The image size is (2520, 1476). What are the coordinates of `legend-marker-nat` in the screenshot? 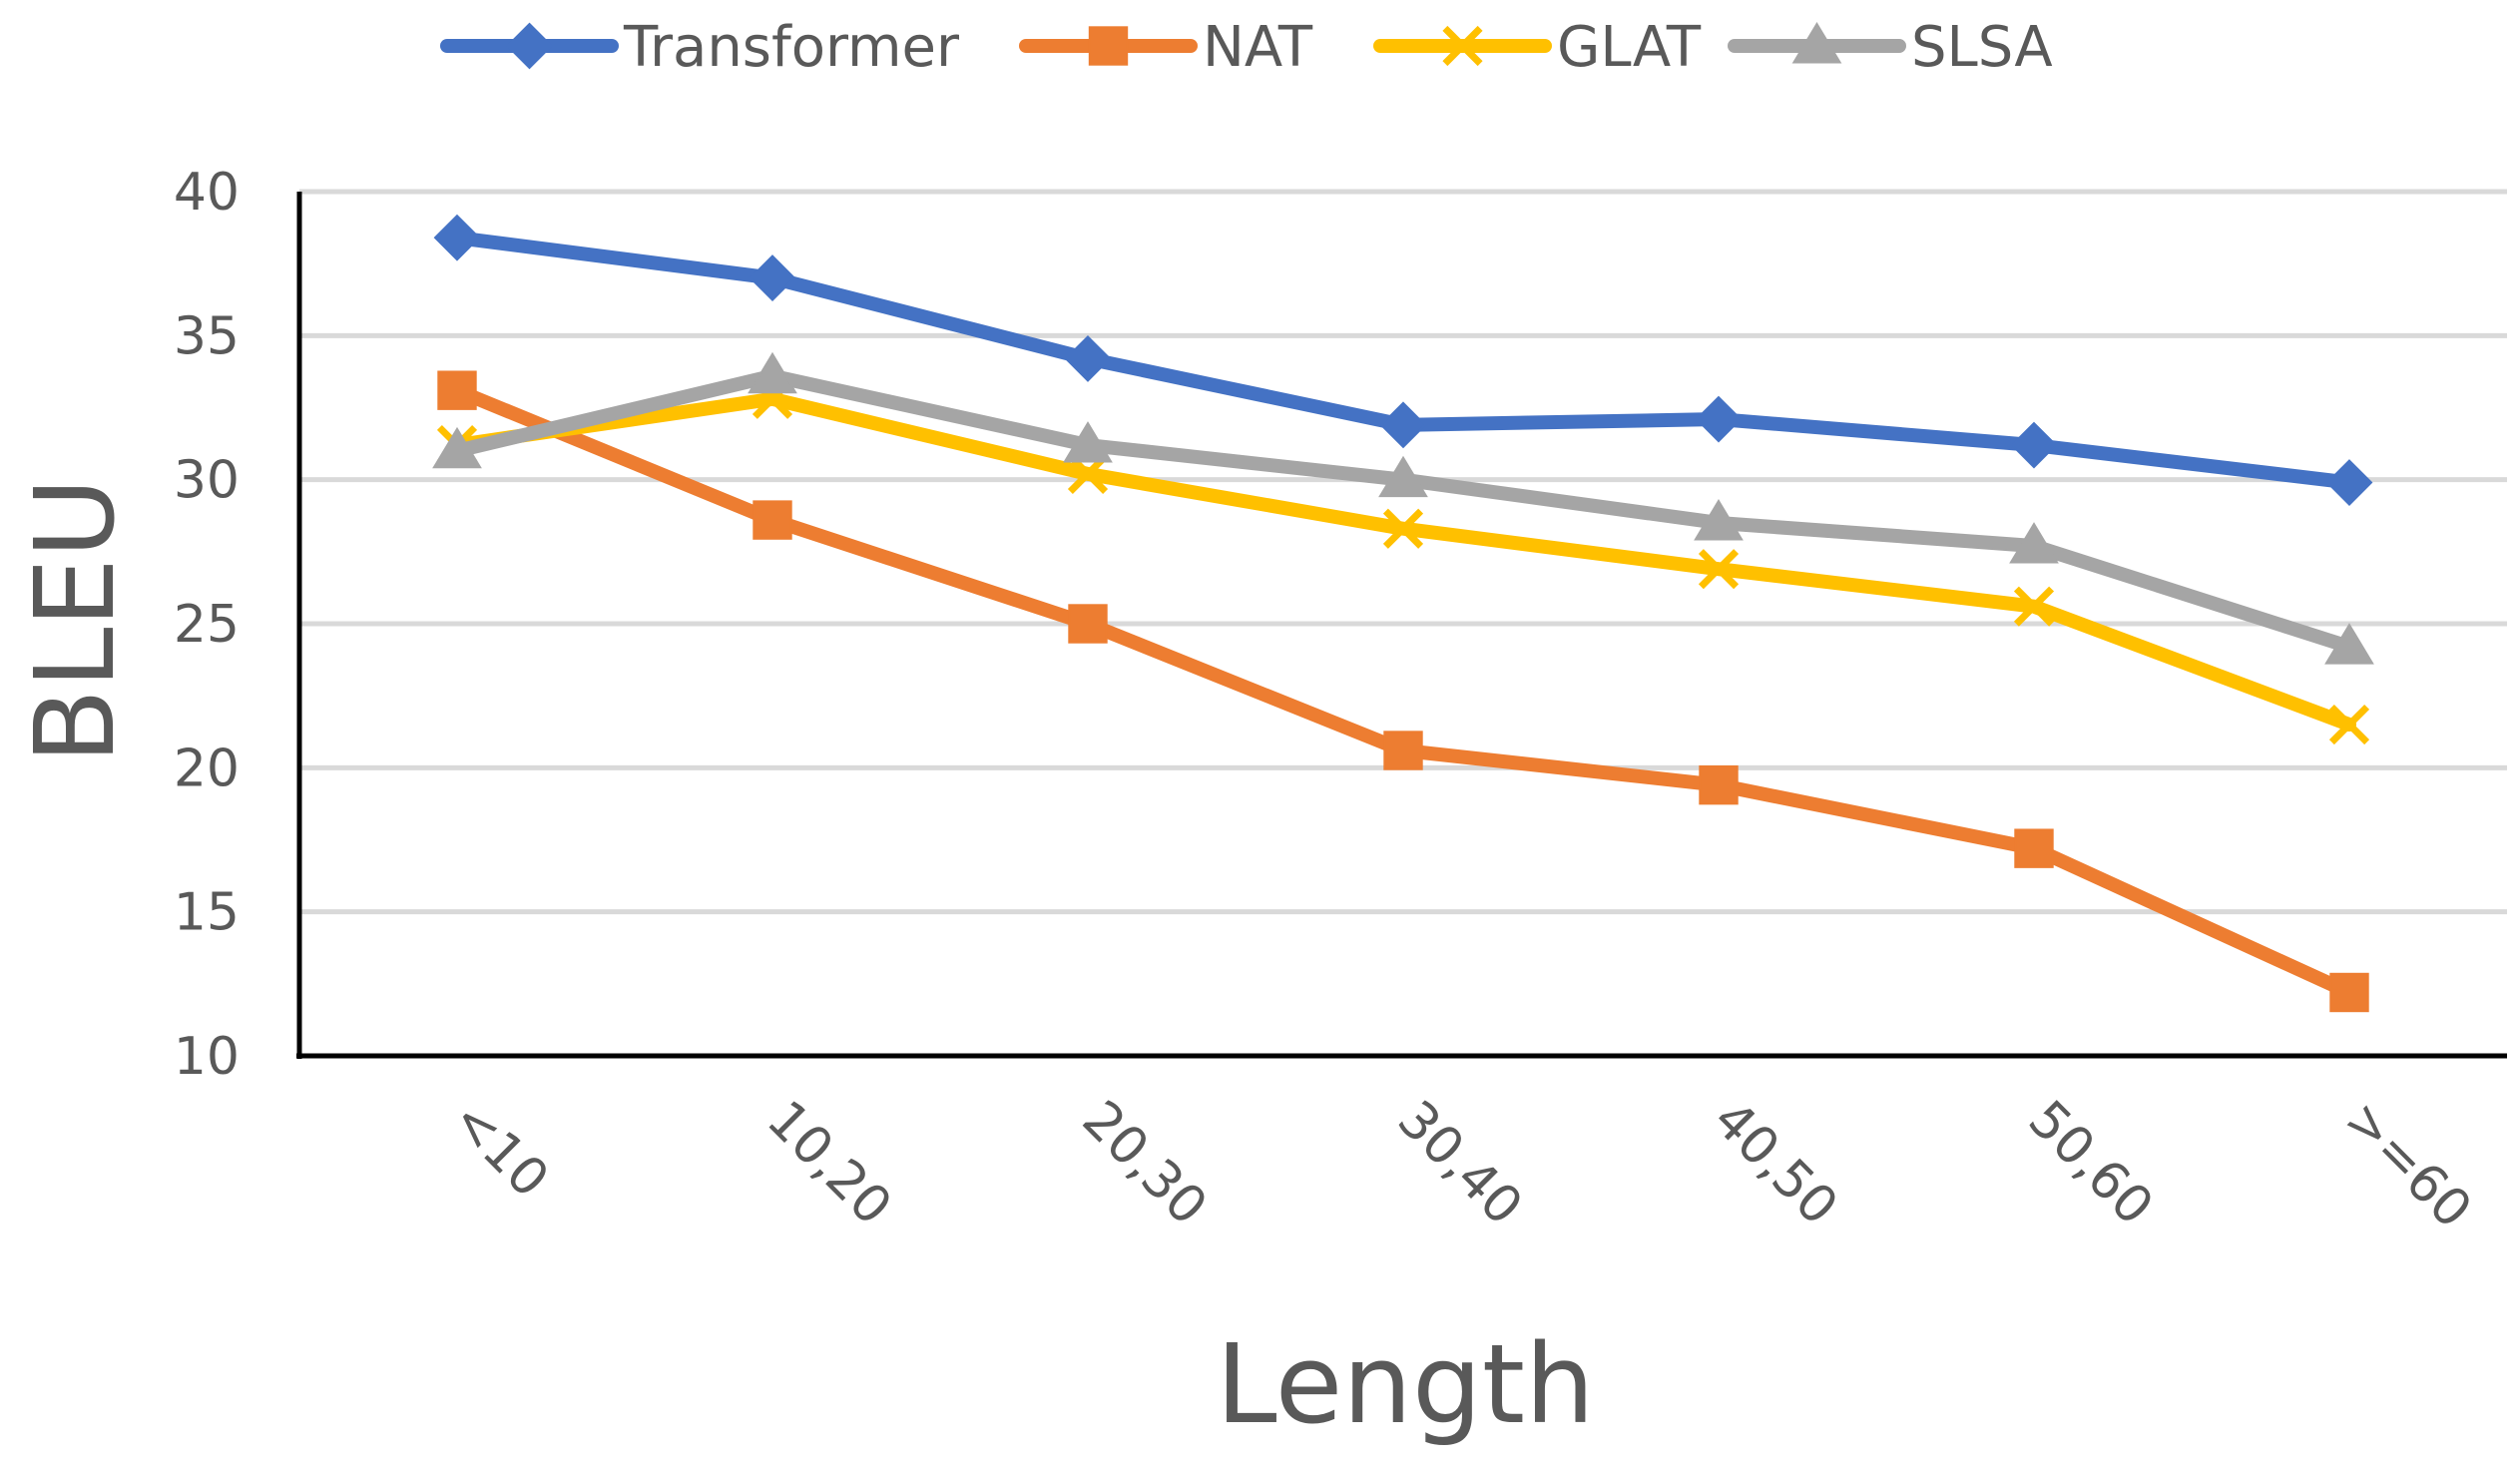 It's located at (1108, 46).